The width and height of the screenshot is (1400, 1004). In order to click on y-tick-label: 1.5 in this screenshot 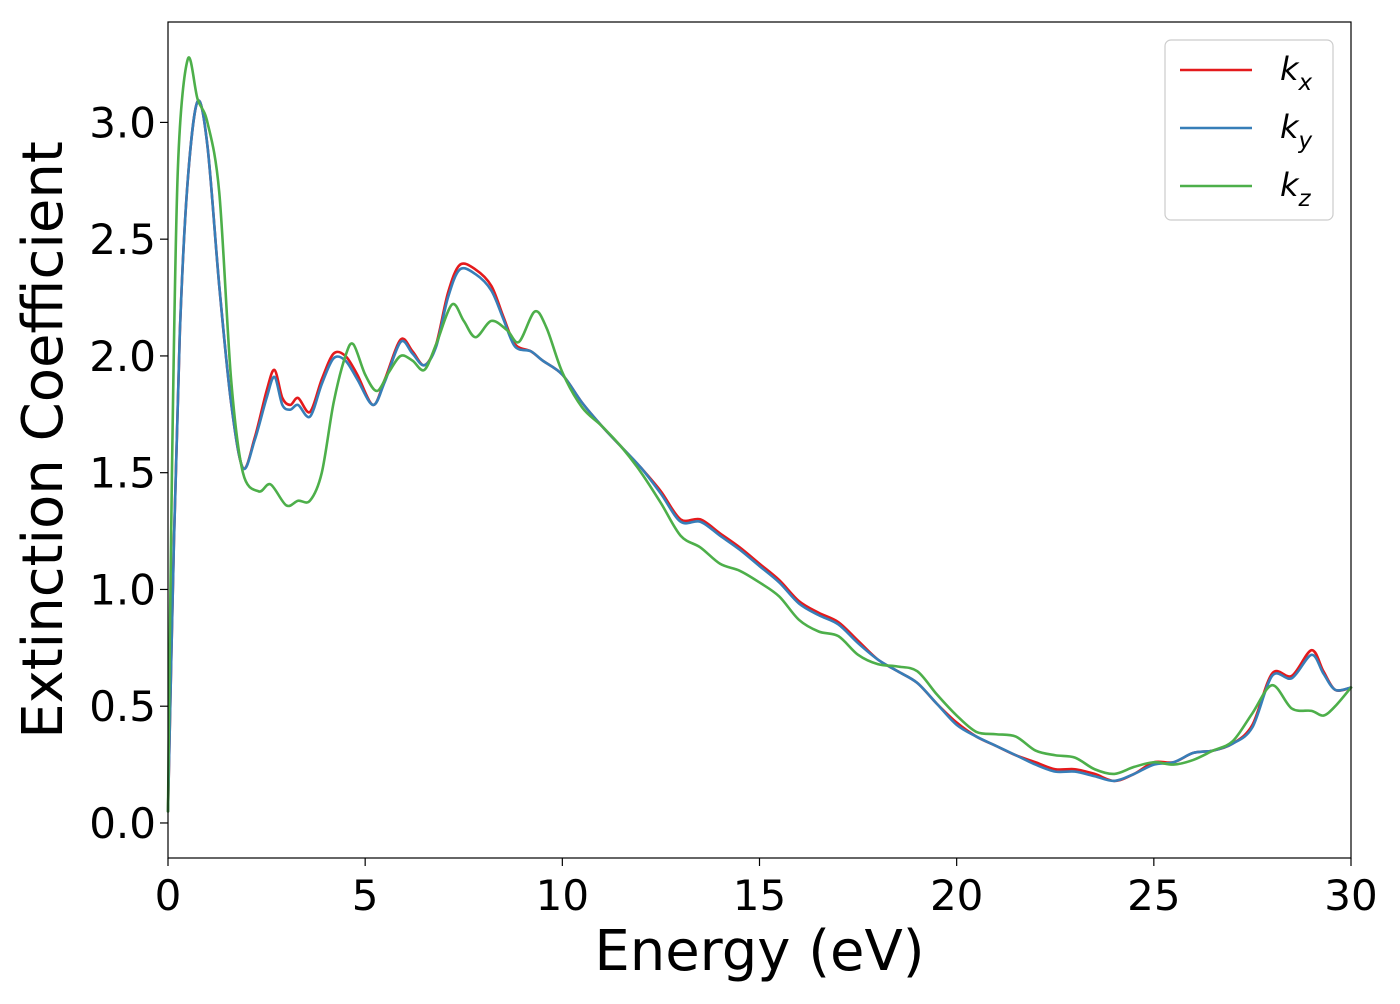, I will do `click(122, 473)`.